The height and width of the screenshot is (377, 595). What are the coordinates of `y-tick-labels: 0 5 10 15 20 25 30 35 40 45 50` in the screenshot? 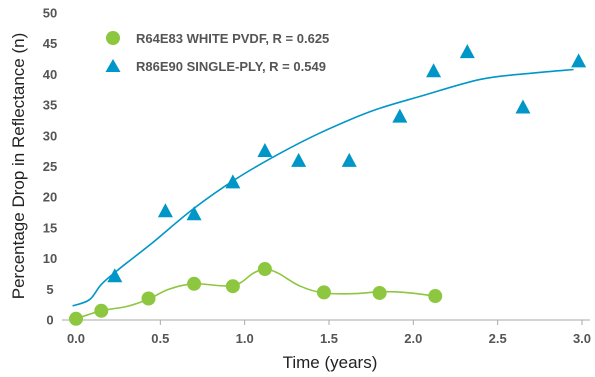 It's located at (50, 167).